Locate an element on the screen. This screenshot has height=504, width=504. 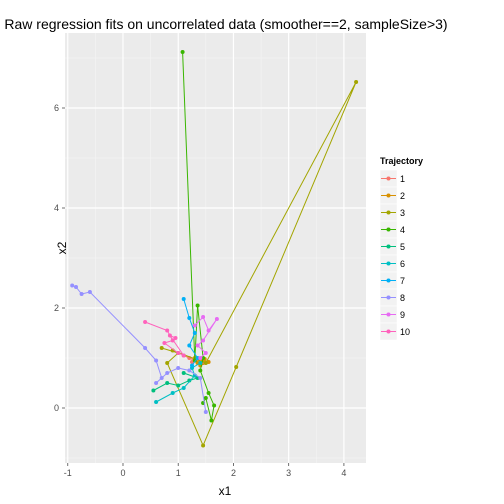
legend-label: 3 is located at coordinates (402, 213).